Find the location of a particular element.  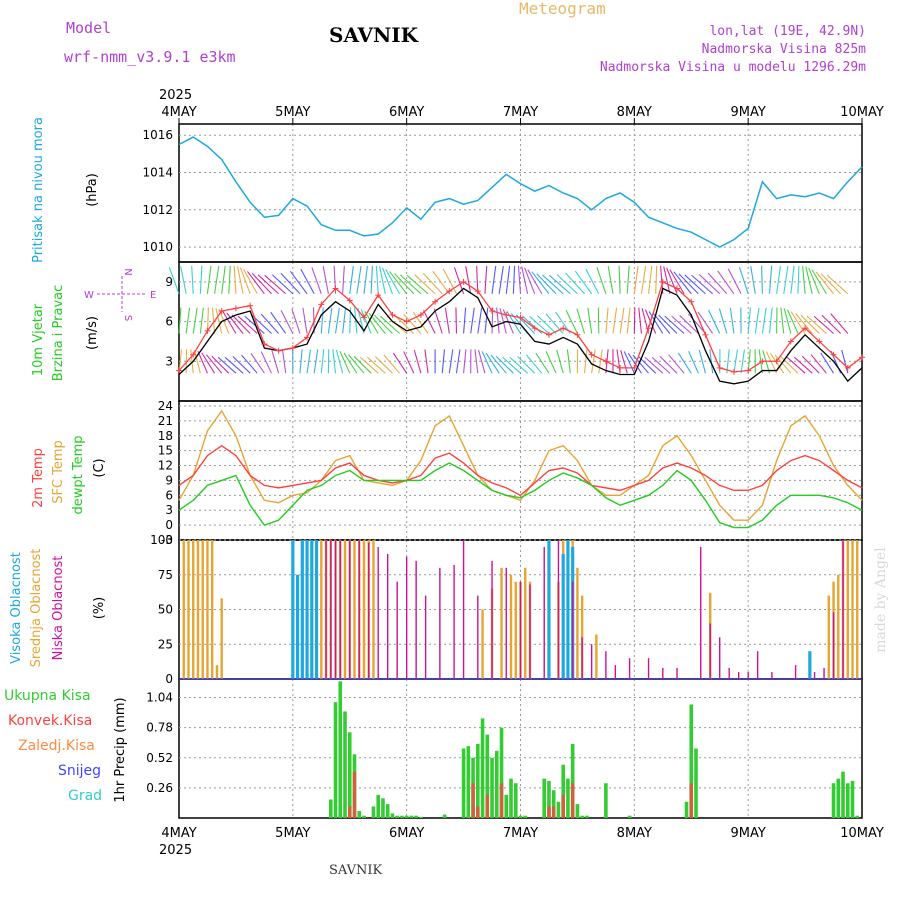

cloud-tick-label: 0 is located at coordinates (169, 679).